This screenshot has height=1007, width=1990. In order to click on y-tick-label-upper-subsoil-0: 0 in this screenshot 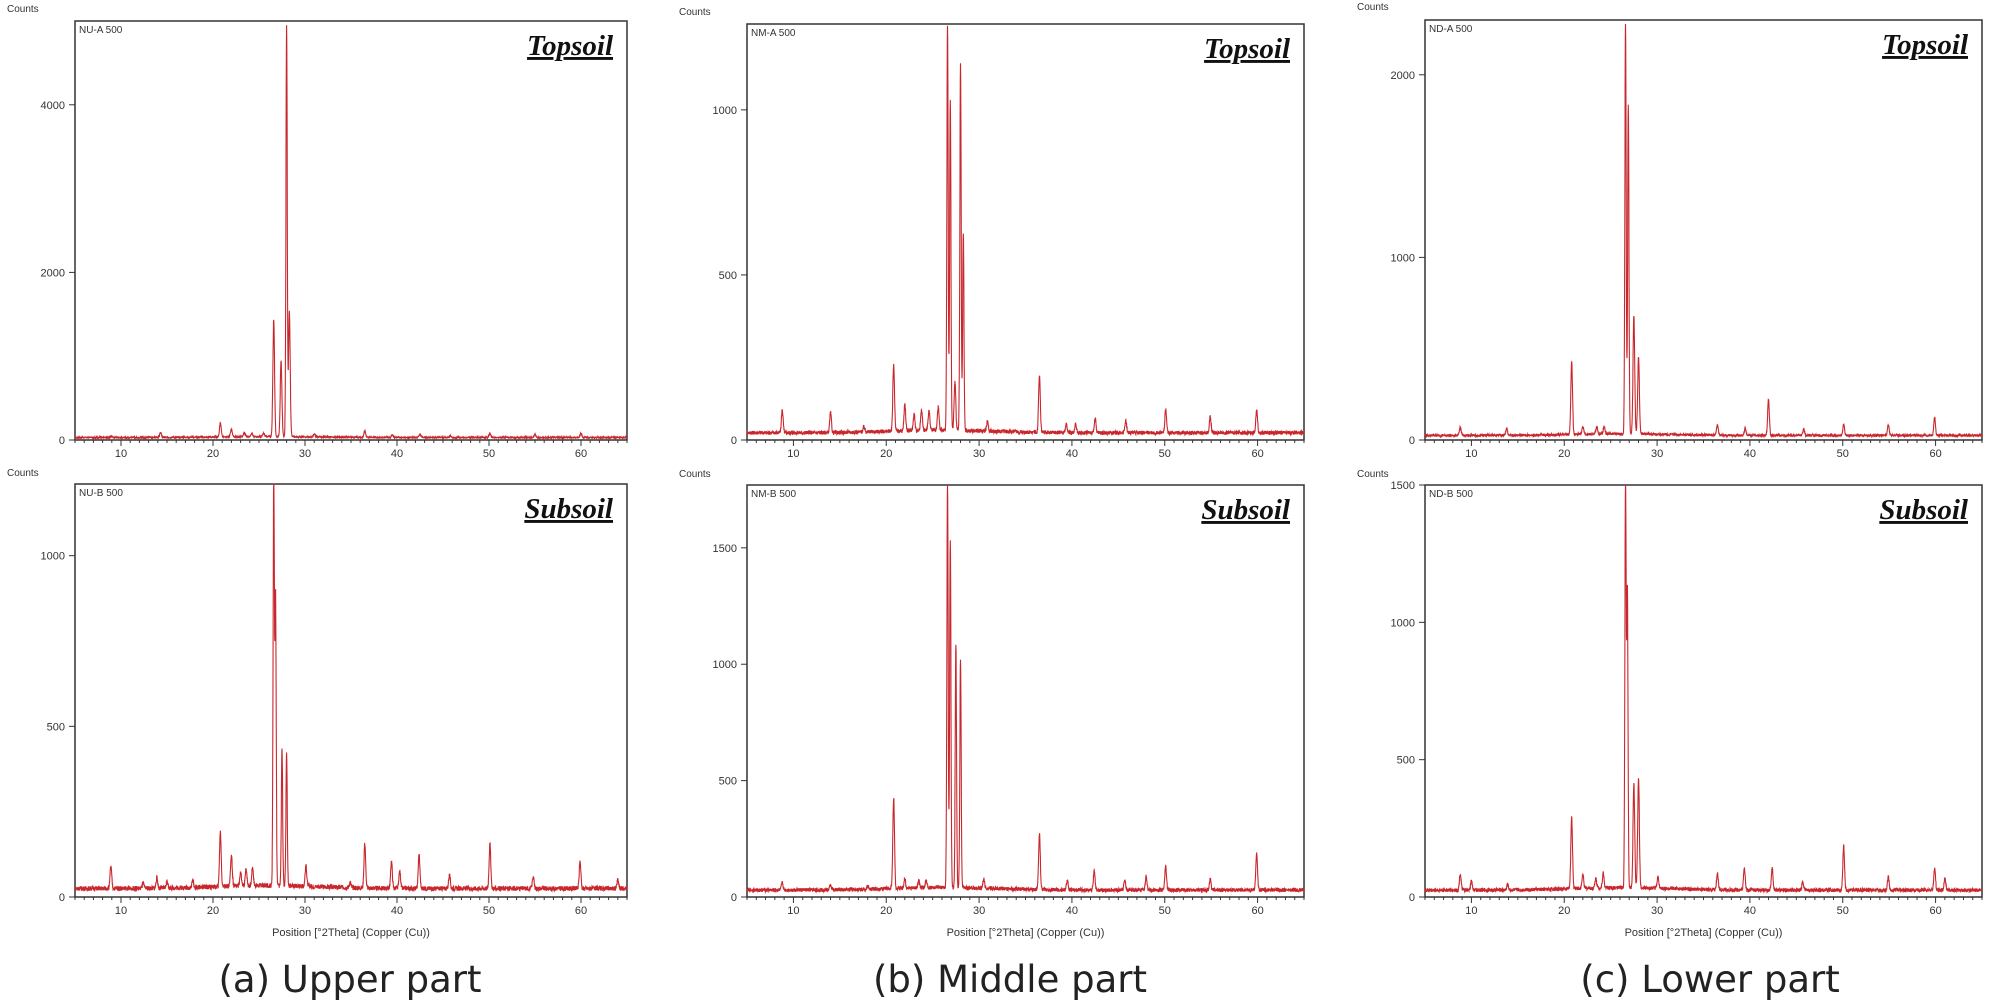, I will do `click(62, 898)`.